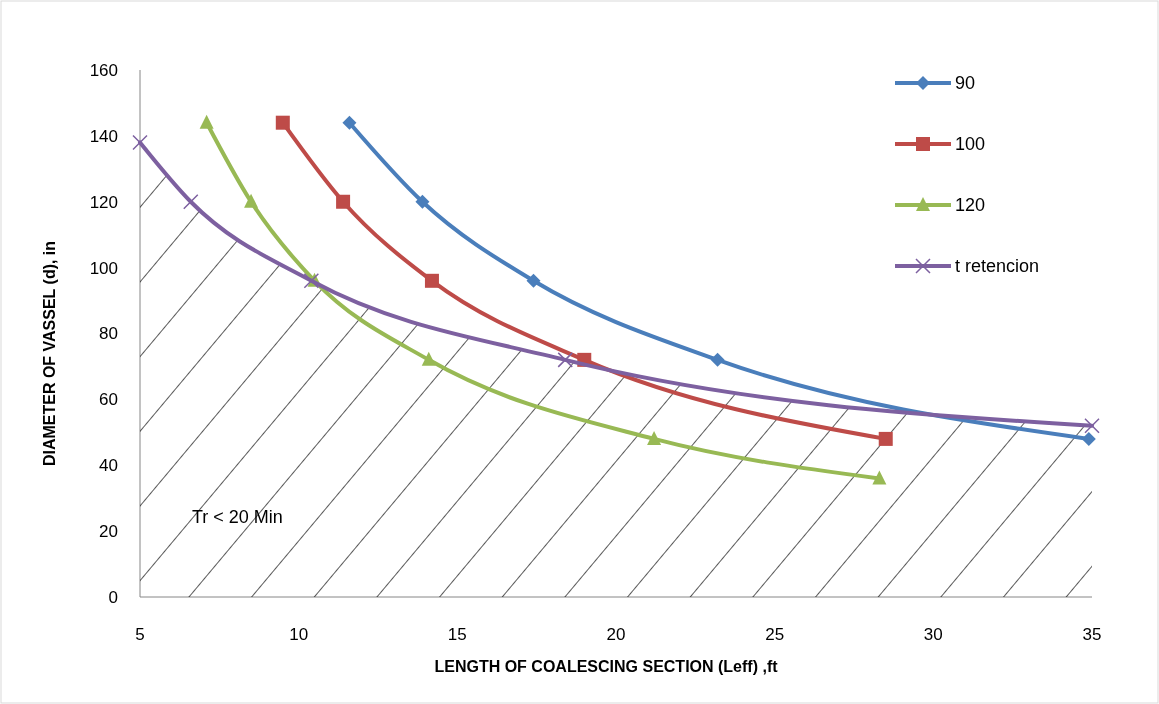 The image size is (1159, 704). Describe the element at coordinates (108, 532) in the screenshot. I see `y-tick-label: 20` at that location.